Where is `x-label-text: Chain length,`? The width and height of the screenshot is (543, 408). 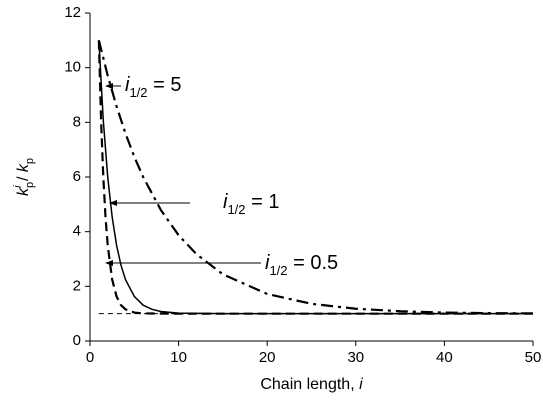 x-label-text: Chain length, is located at coordinates (309, 384).